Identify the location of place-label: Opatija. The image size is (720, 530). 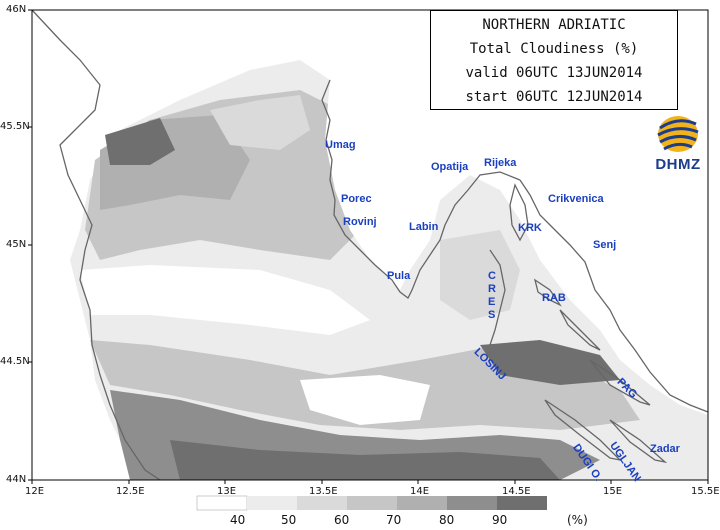
(450, 167).